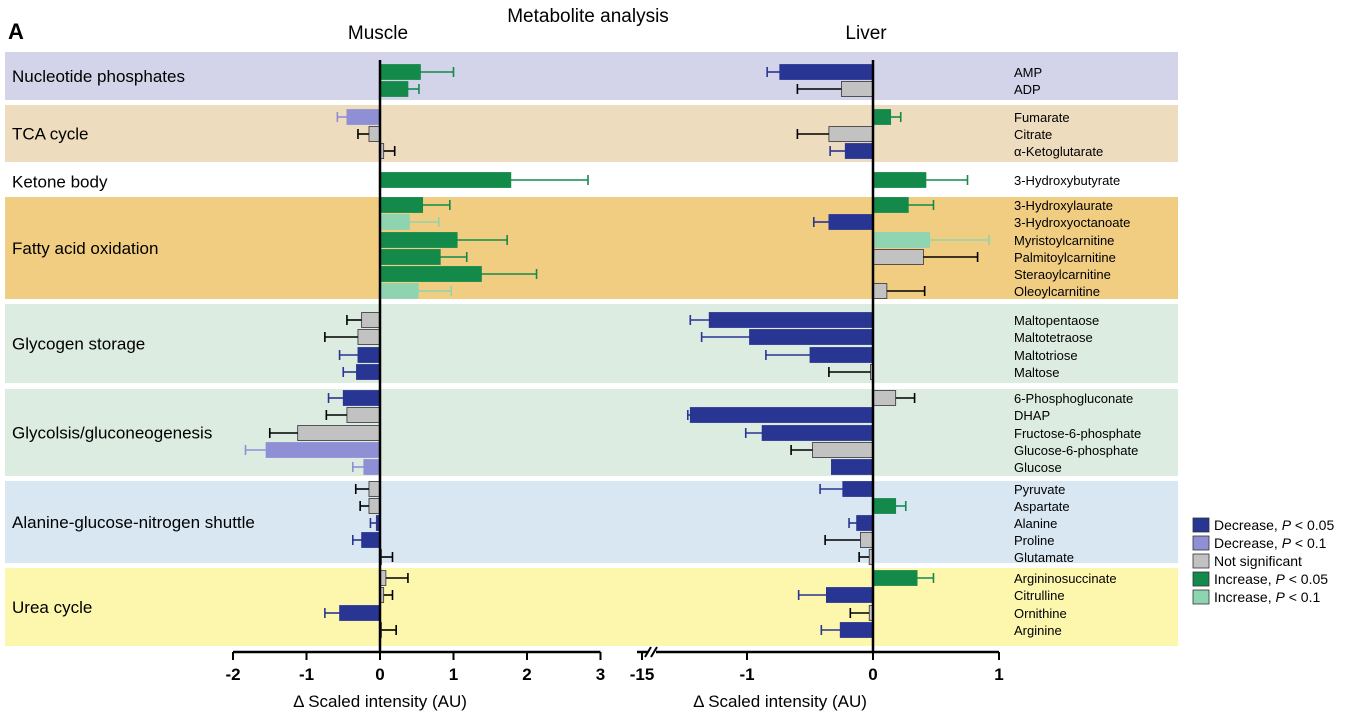 This screenshot has height=721, width=1372. I want to click on metabolite-label: Alanine, so click(1035, 523).